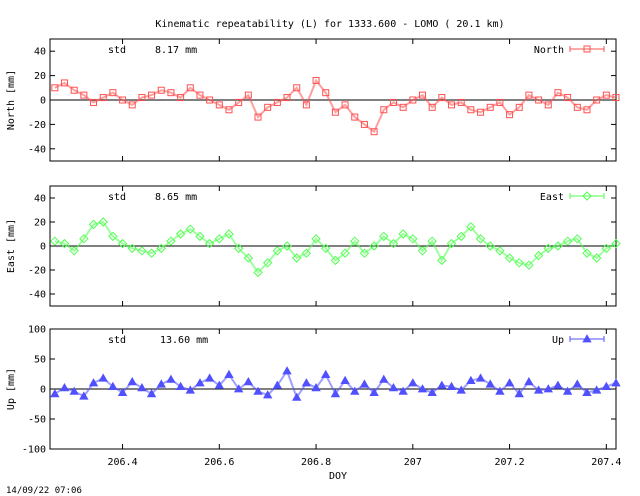 The width and height of the screenshot is (640, 496). Describe the element at coordinates (316, 462) in the screenshot. I see `xtick-label: 206.8` at that location.